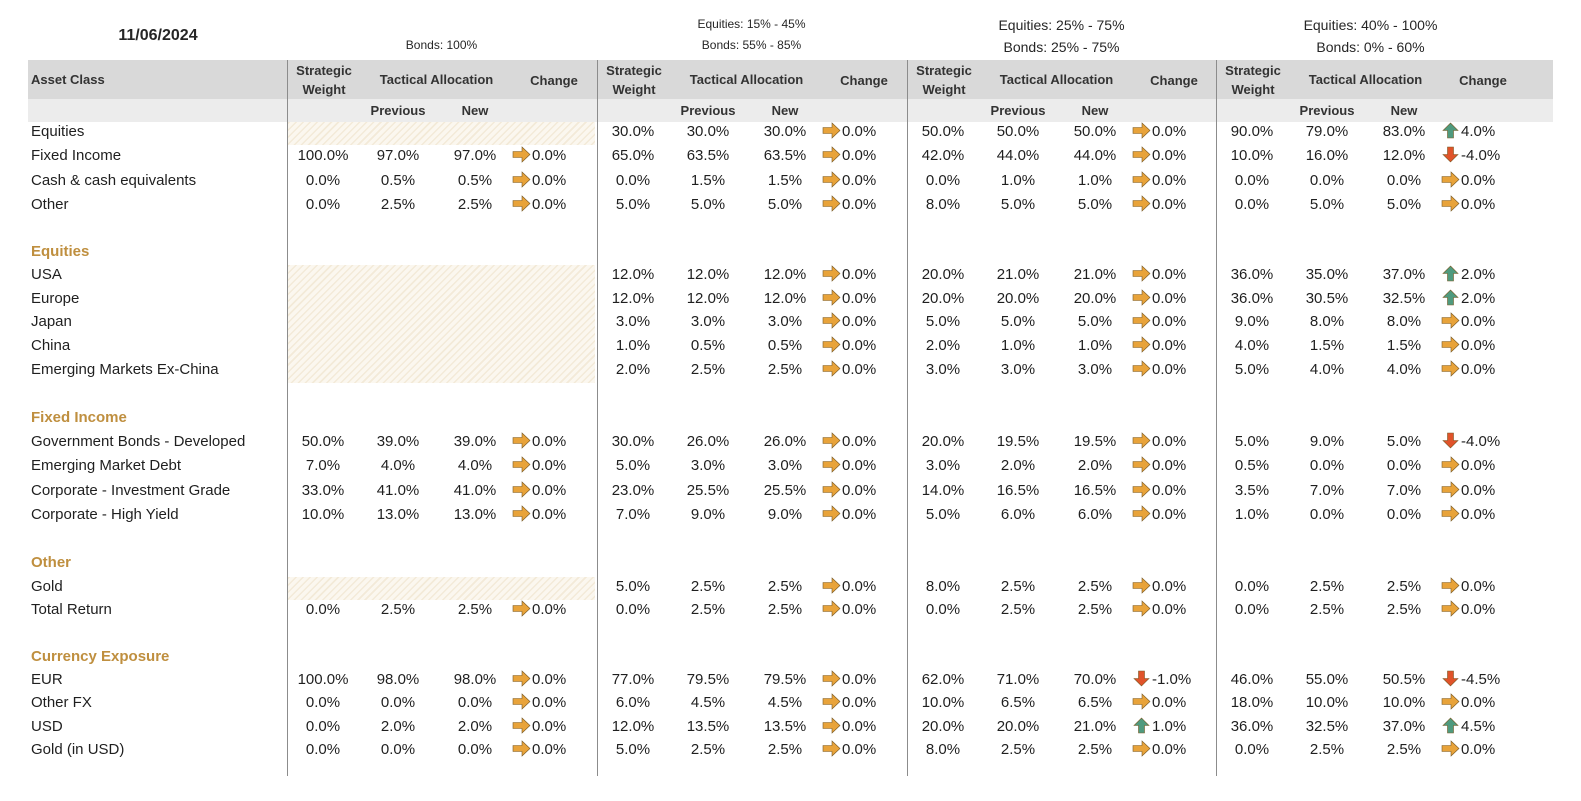 The width and height of the screenshot is (1581, 801). I want to click on change-value: 2.0%, so click(1480, 274).